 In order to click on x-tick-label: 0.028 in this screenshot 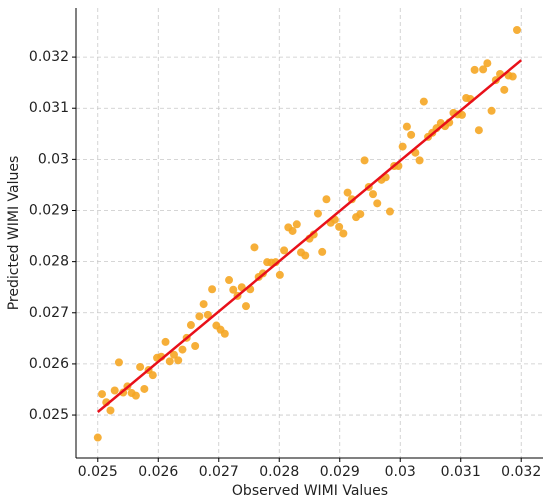, I will do `click(279, 472)`.